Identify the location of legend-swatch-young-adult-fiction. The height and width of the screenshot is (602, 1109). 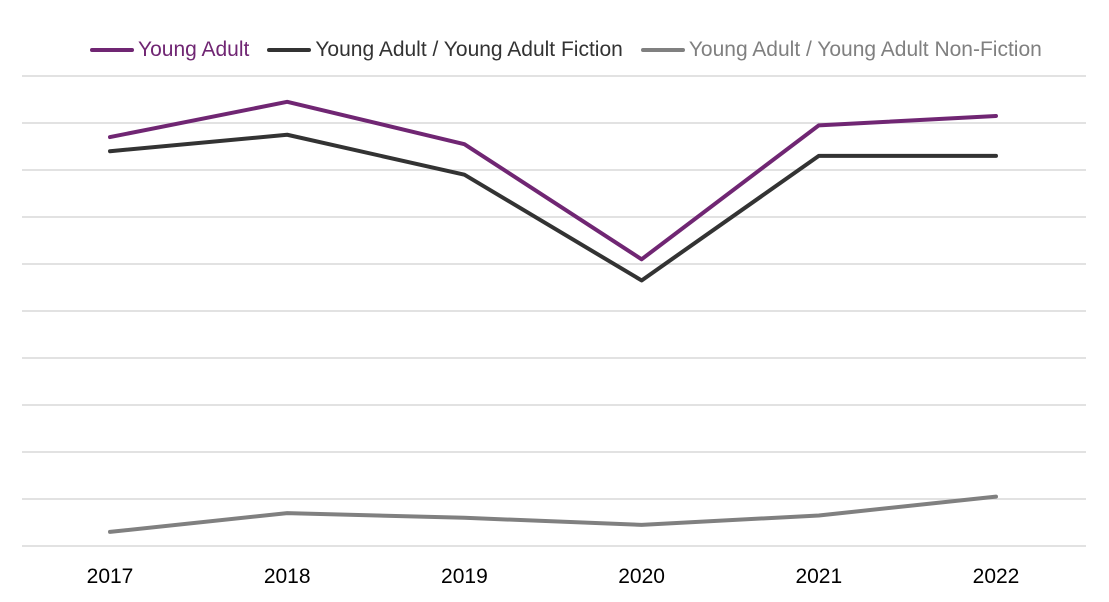
(289, 50).